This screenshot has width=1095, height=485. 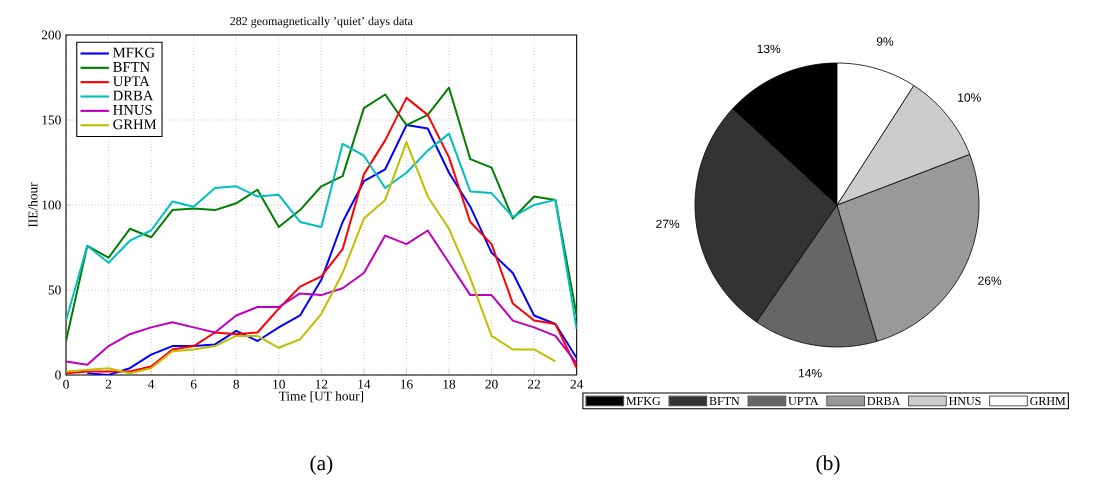 What do you see at coordinates (236, 384) in the screenshot?
I see `x-tick-label: 8` at bounding box center [236, 384].